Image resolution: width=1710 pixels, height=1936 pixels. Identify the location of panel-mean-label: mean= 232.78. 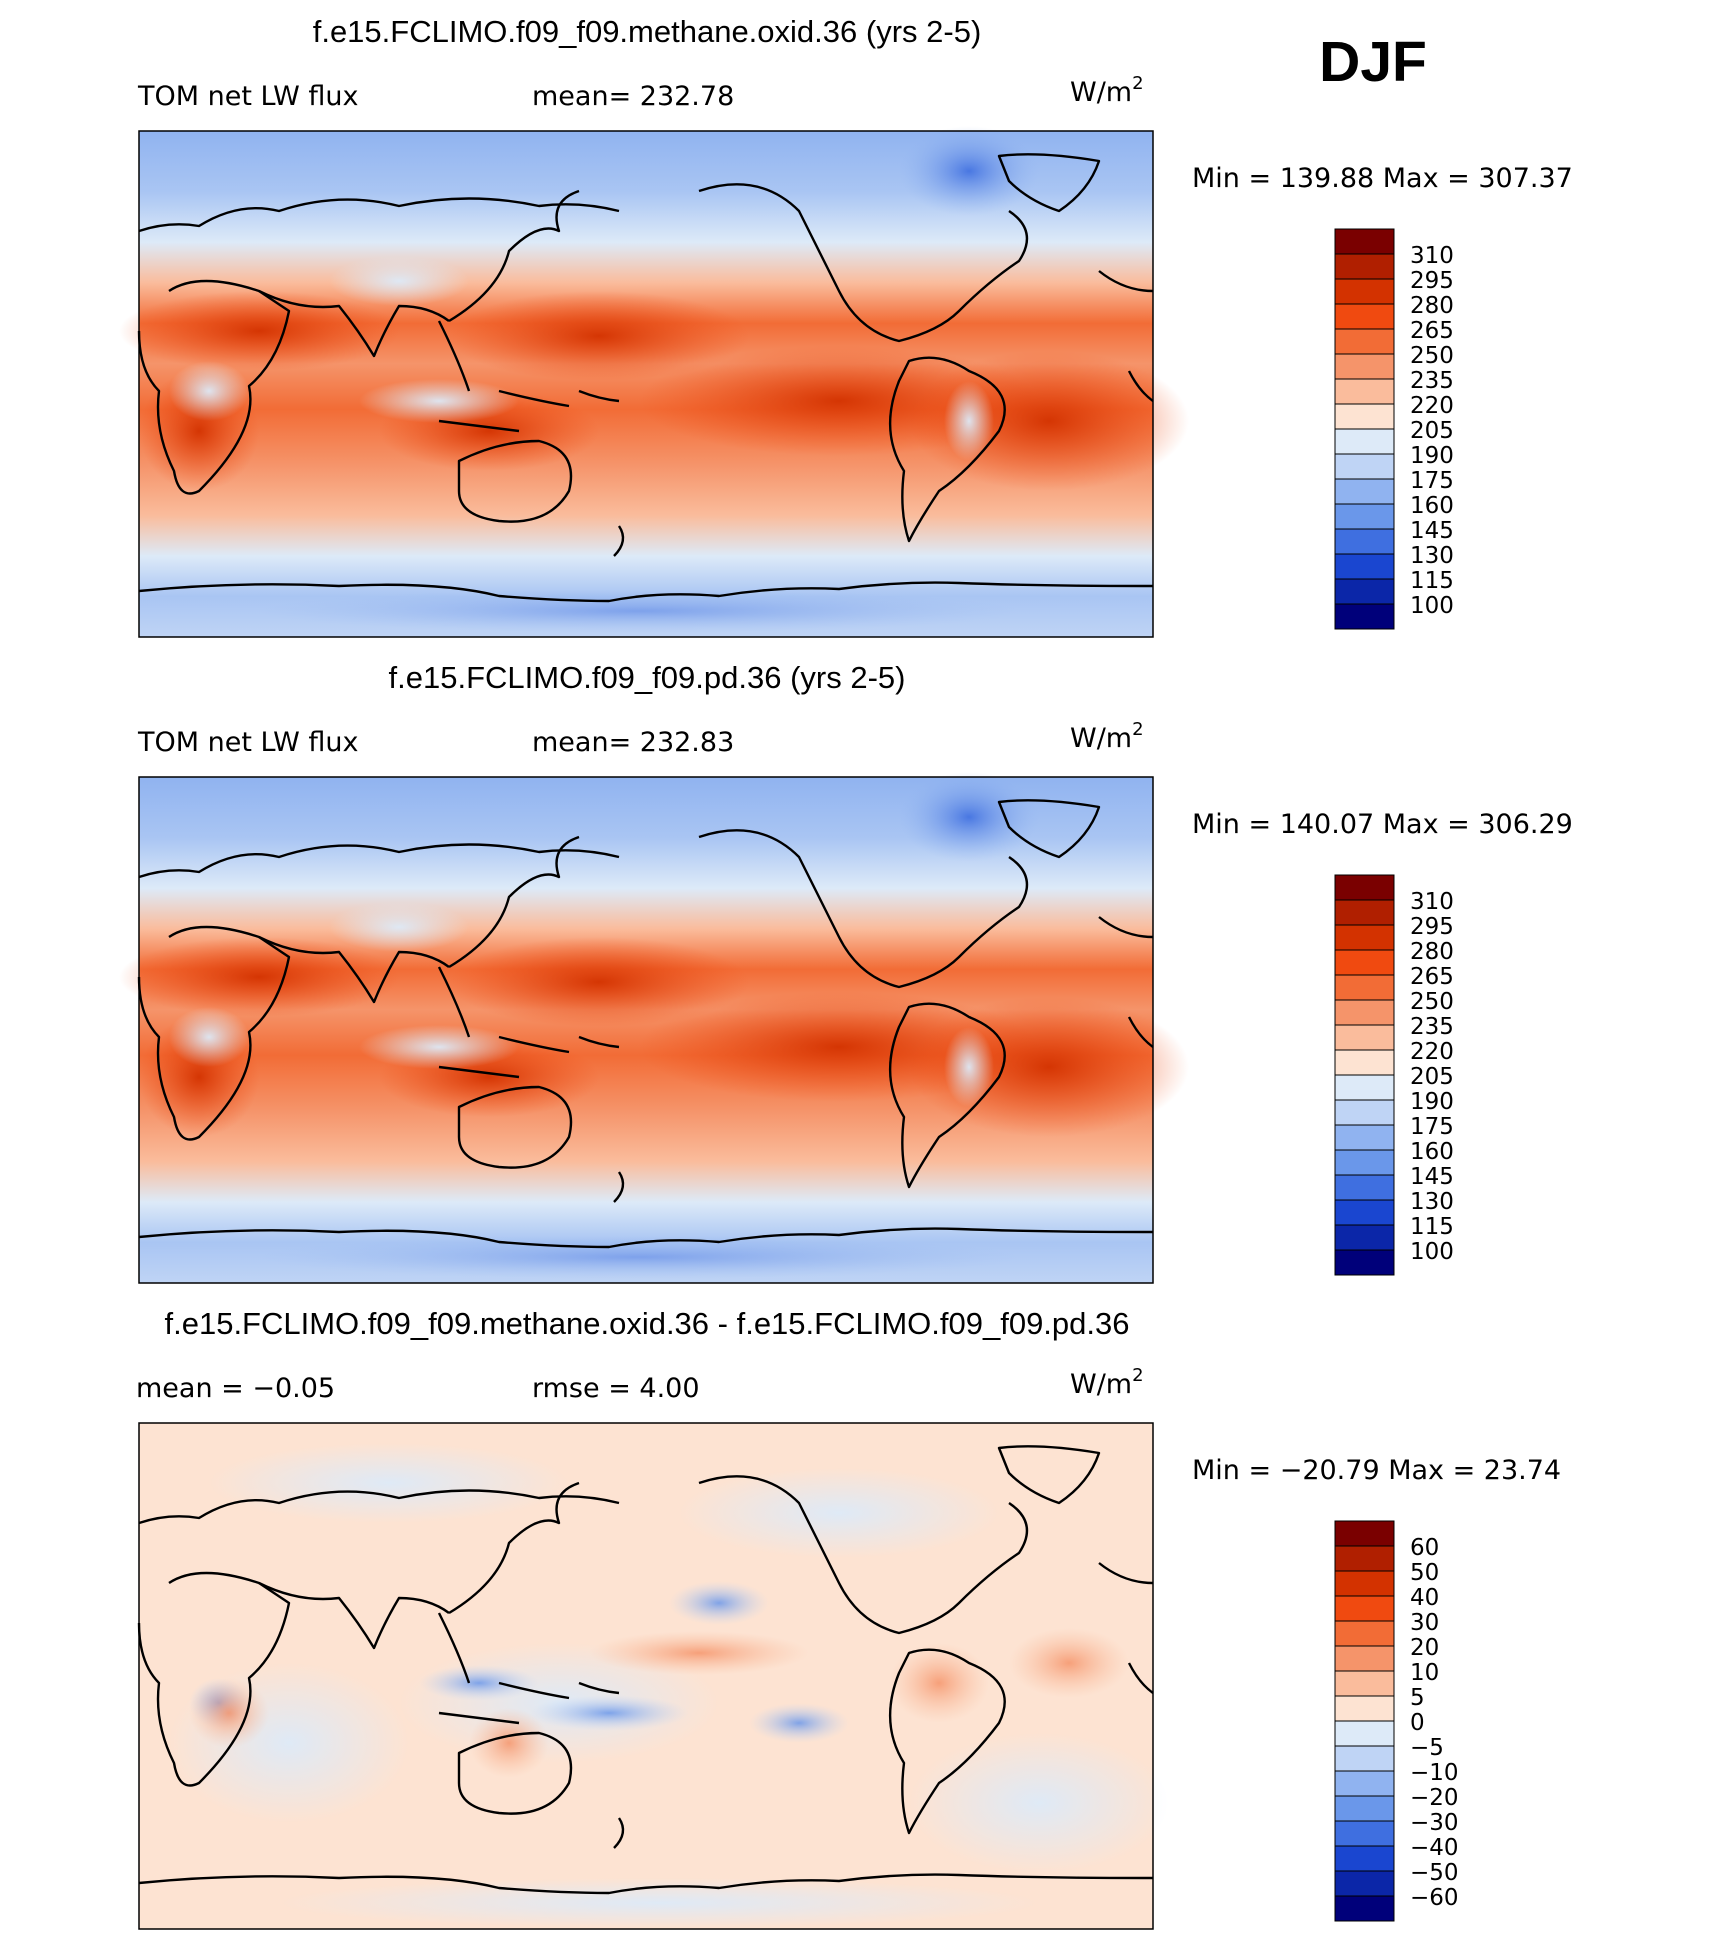
(633, 96).